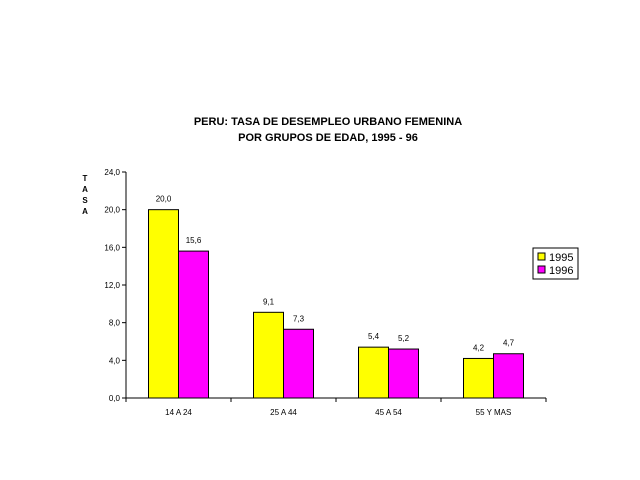 This screenshot has width=640, height=480. What do you see at coordinates (178, 412) in the screenshot?
I see `x-tick-label: 14 A 24` at bounding box center [178, 412].